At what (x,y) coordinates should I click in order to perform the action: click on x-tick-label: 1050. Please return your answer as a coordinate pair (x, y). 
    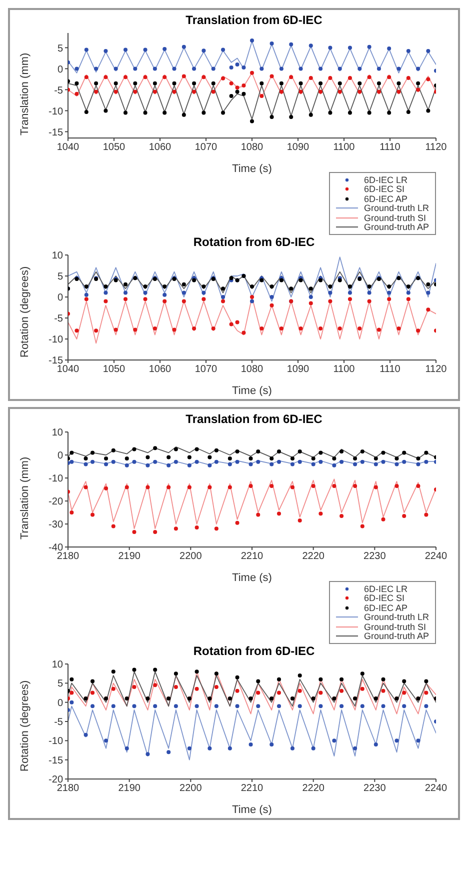
    Looking at the image, I should click on (114, 370).